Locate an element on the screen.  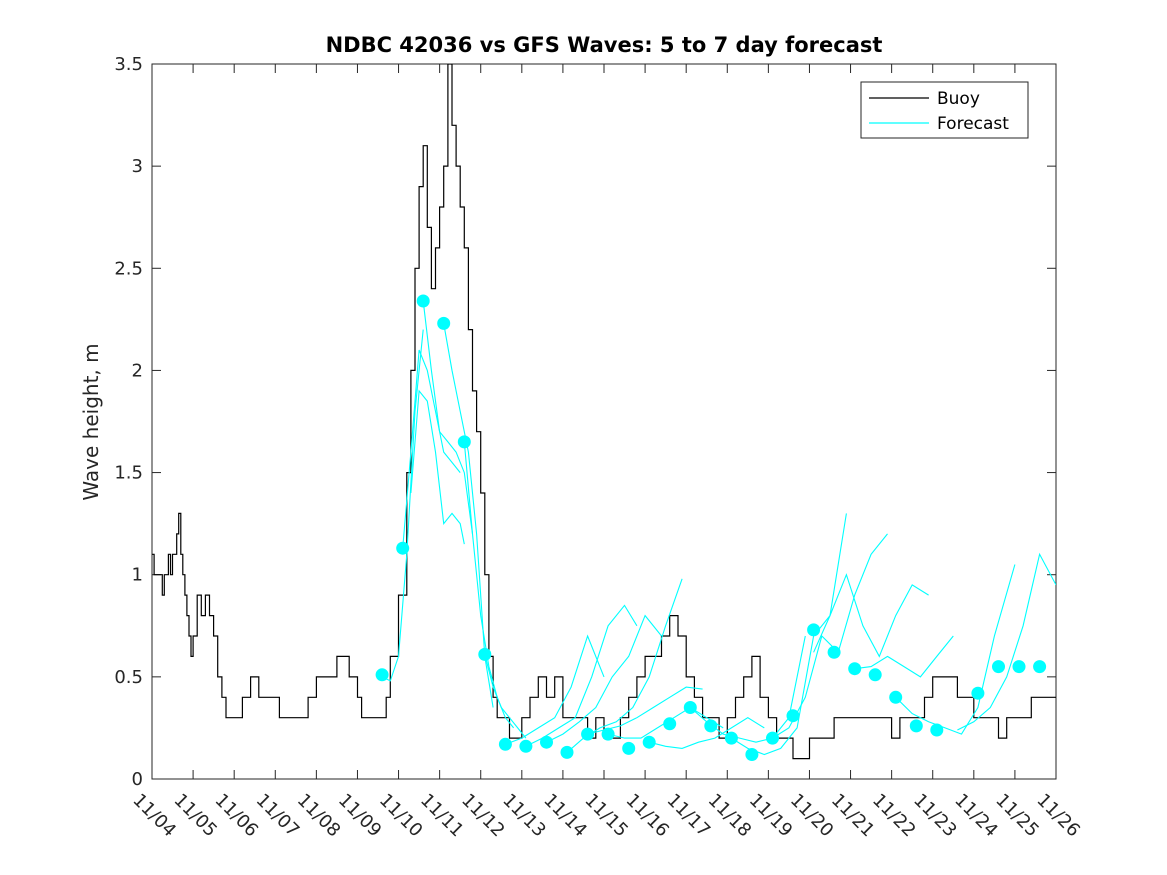
y-tick-label: 3 is located at coordinates (137, 166).